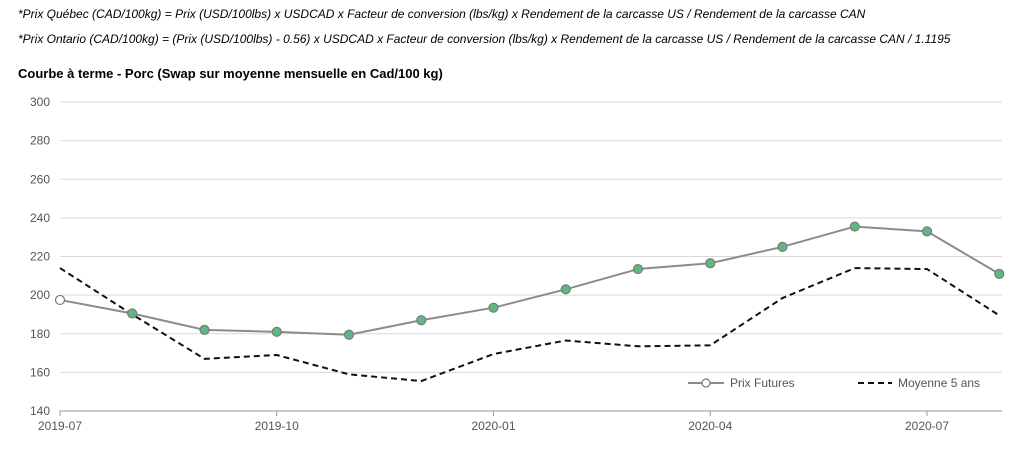 The image size is (1024, 459). What do you see at coordinates (493, 426) in the screenshot?
I see `x-tick-label: 2020-01` at bounding box center [493, 426].